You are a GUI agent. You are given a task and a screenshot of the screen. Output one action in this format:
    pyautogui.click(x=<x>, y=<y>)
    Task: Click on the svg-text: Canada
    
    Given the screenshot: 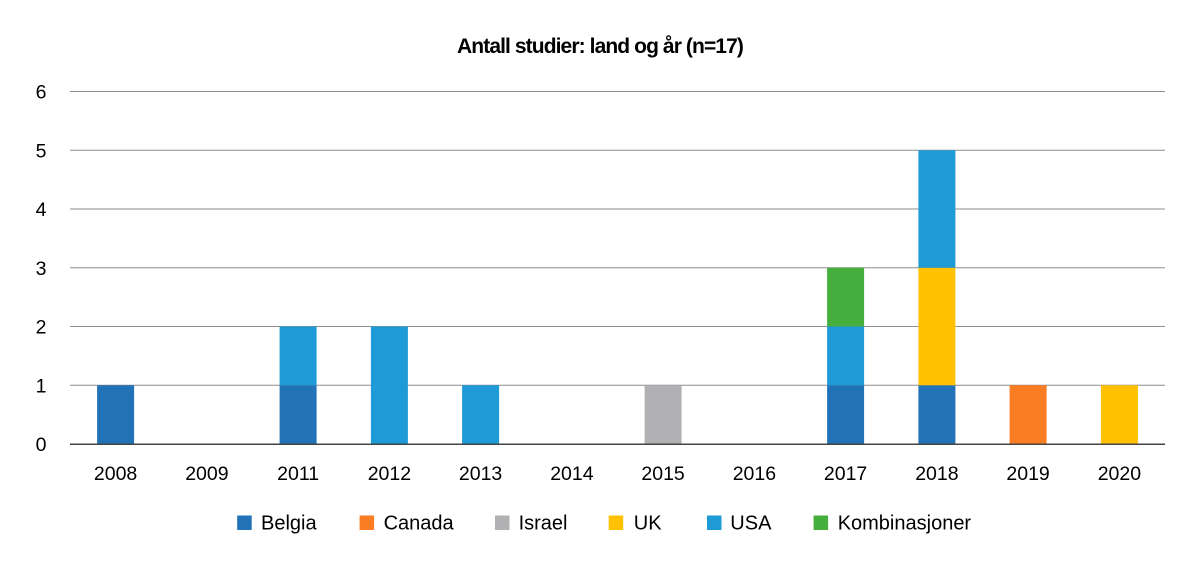 What is the action you would take?
    pyautogui.click(x=419, y=524)
    